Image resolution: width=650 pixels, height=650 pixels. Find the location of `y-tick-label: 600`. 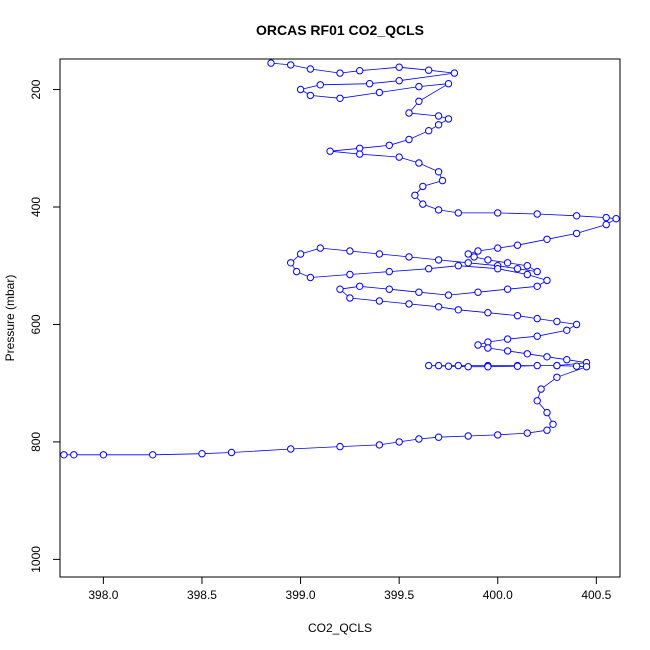

y-tick-label: 600 is located at coordinates (36, 324).